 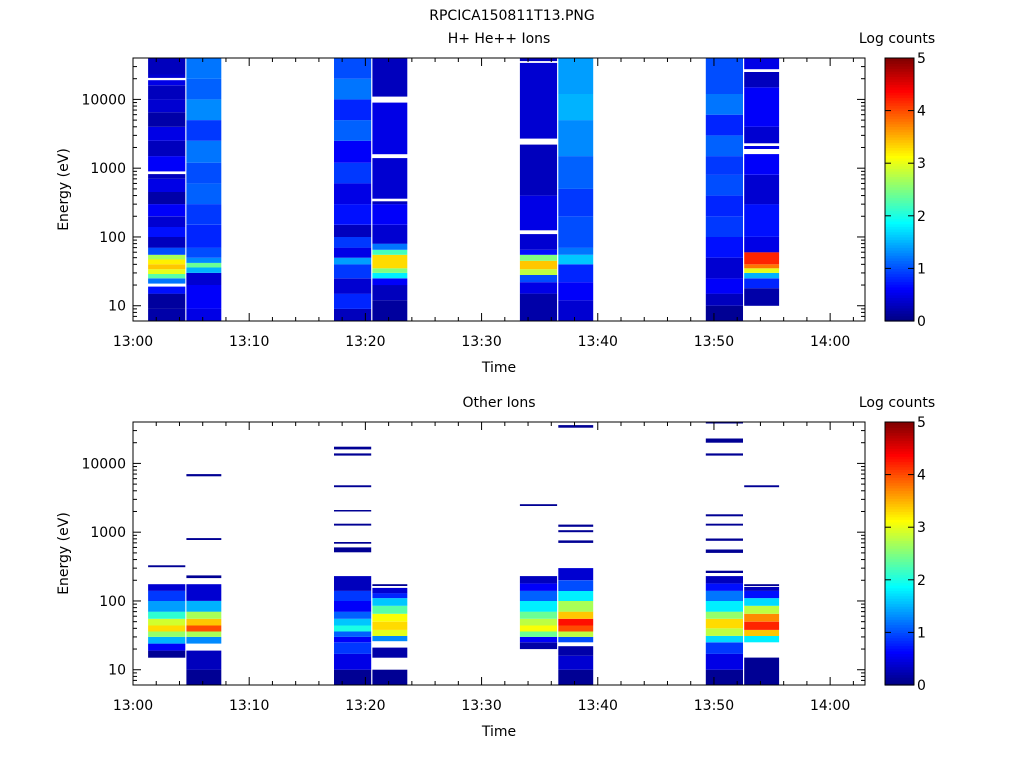 I want to click on x-tick-label: 13:50, so click(x=714, y=706).